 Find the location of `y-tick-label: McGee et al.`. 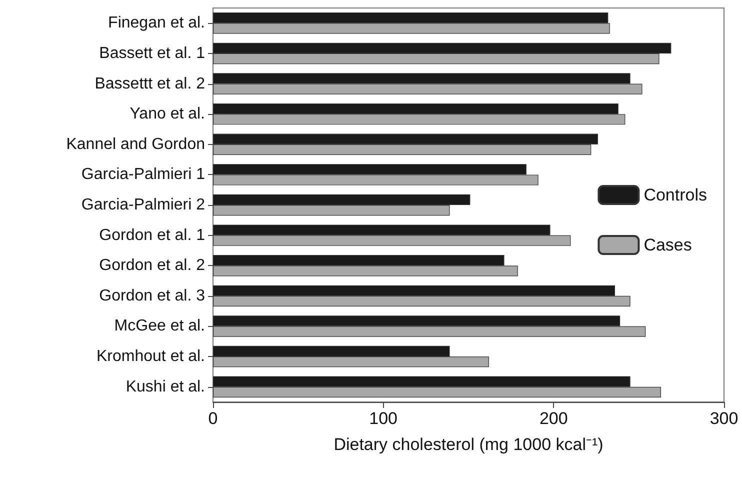

y-tick-label: McGee et al. is located at coordinates (159, 326).